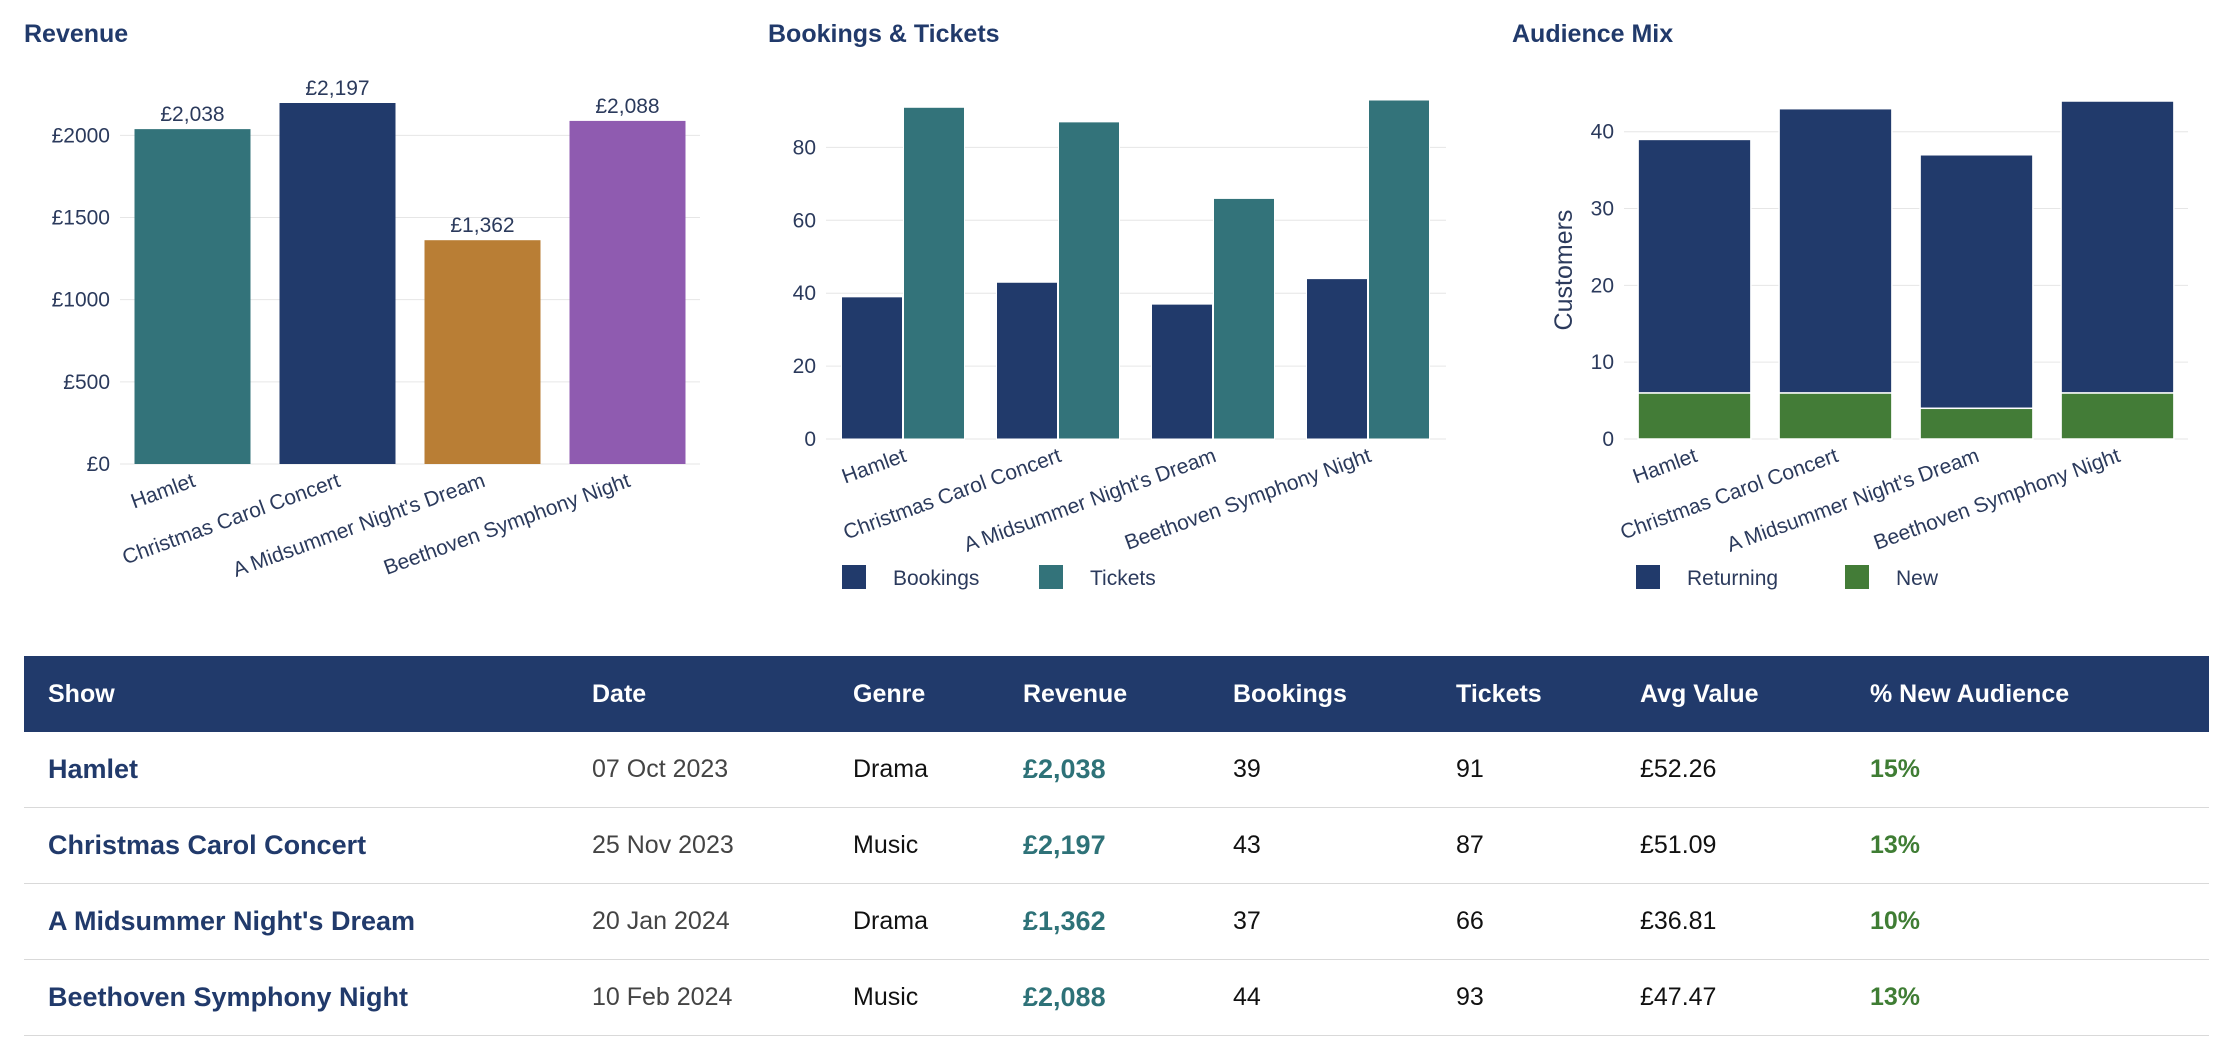 The height and width of the screenshot is (1062, 2230). What do you see at coordinates (936, 578) in the screenshot?
I see `legend-label-bookings: Bookings` at bounding box center [936, 578].